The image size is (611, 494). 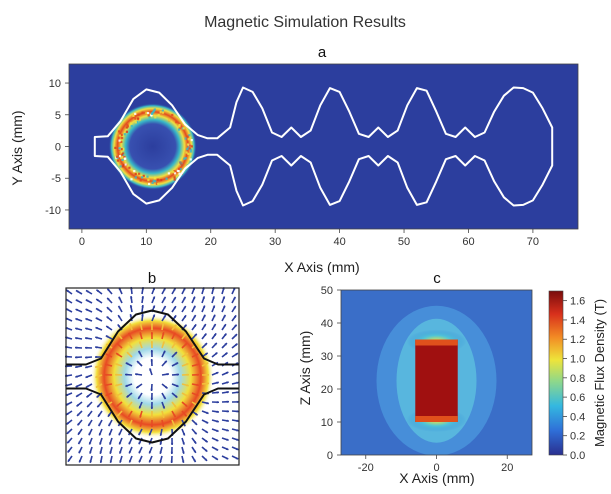 I want to click on colorbar-ticks: 1.6 1.4 1.2 1.0 0.8 0.6 0.4 0.2 0.0, so click(x=574, y=379).